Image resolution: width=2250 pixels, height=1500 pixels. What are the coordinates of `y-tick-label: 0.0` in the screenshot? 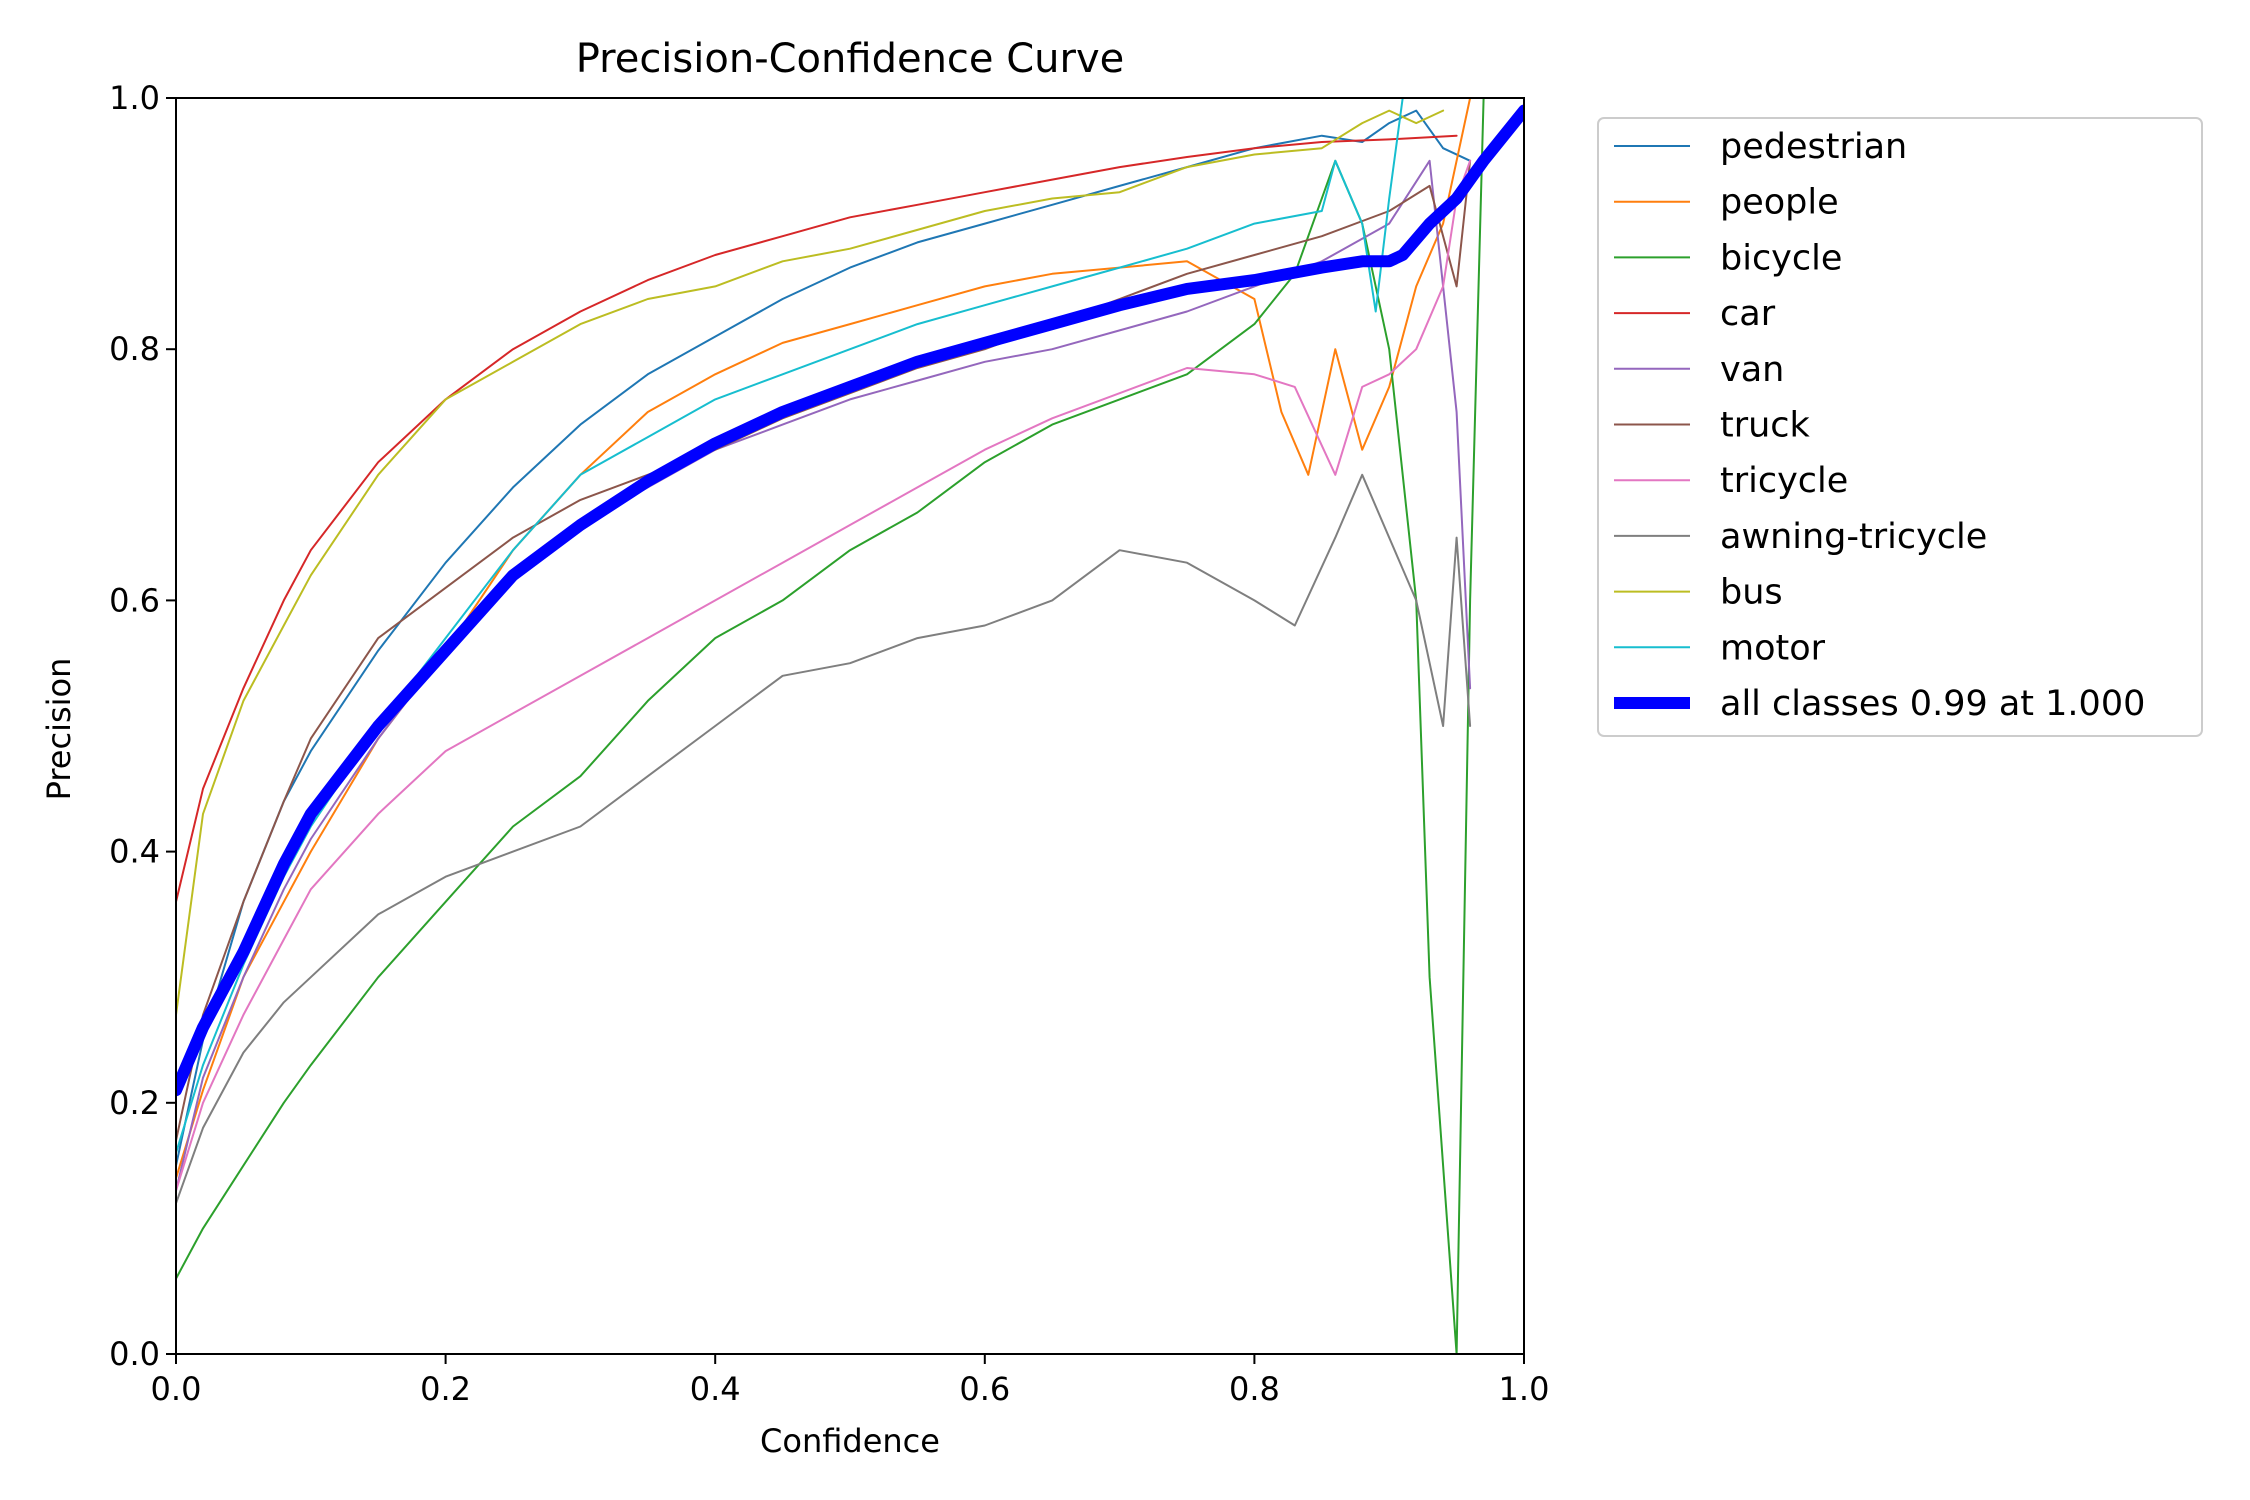 It's located at (134, 1354).